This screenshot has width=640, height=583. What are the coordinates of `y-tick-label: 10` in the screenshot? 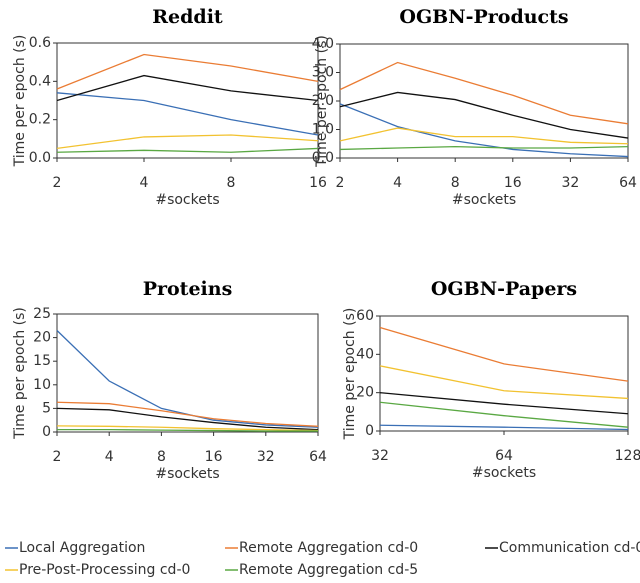 It's located at (42, 385).